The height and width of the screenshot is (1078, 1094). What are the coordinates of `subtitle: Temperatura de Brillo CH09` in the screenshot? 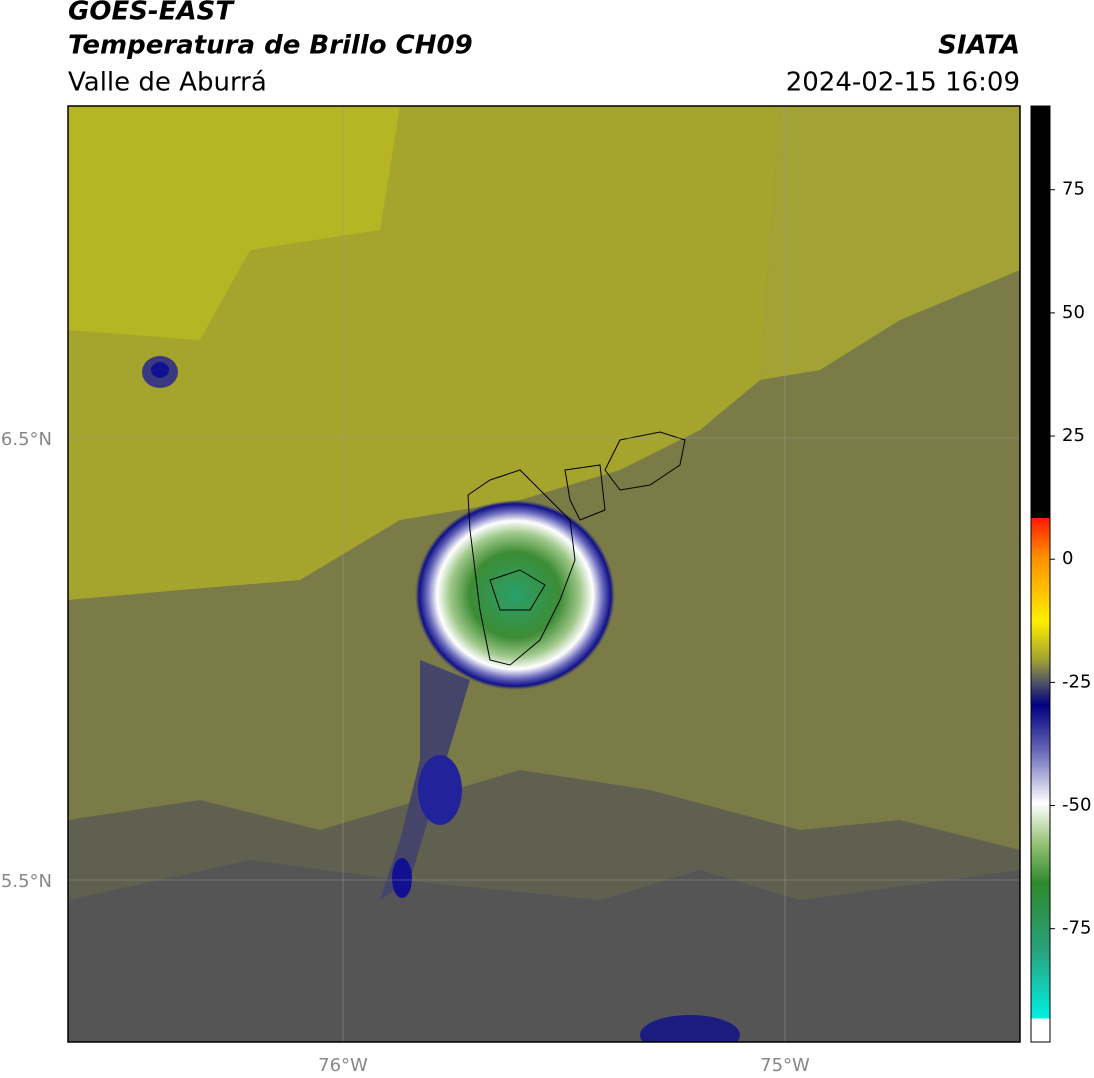 It's located at (270, 46).